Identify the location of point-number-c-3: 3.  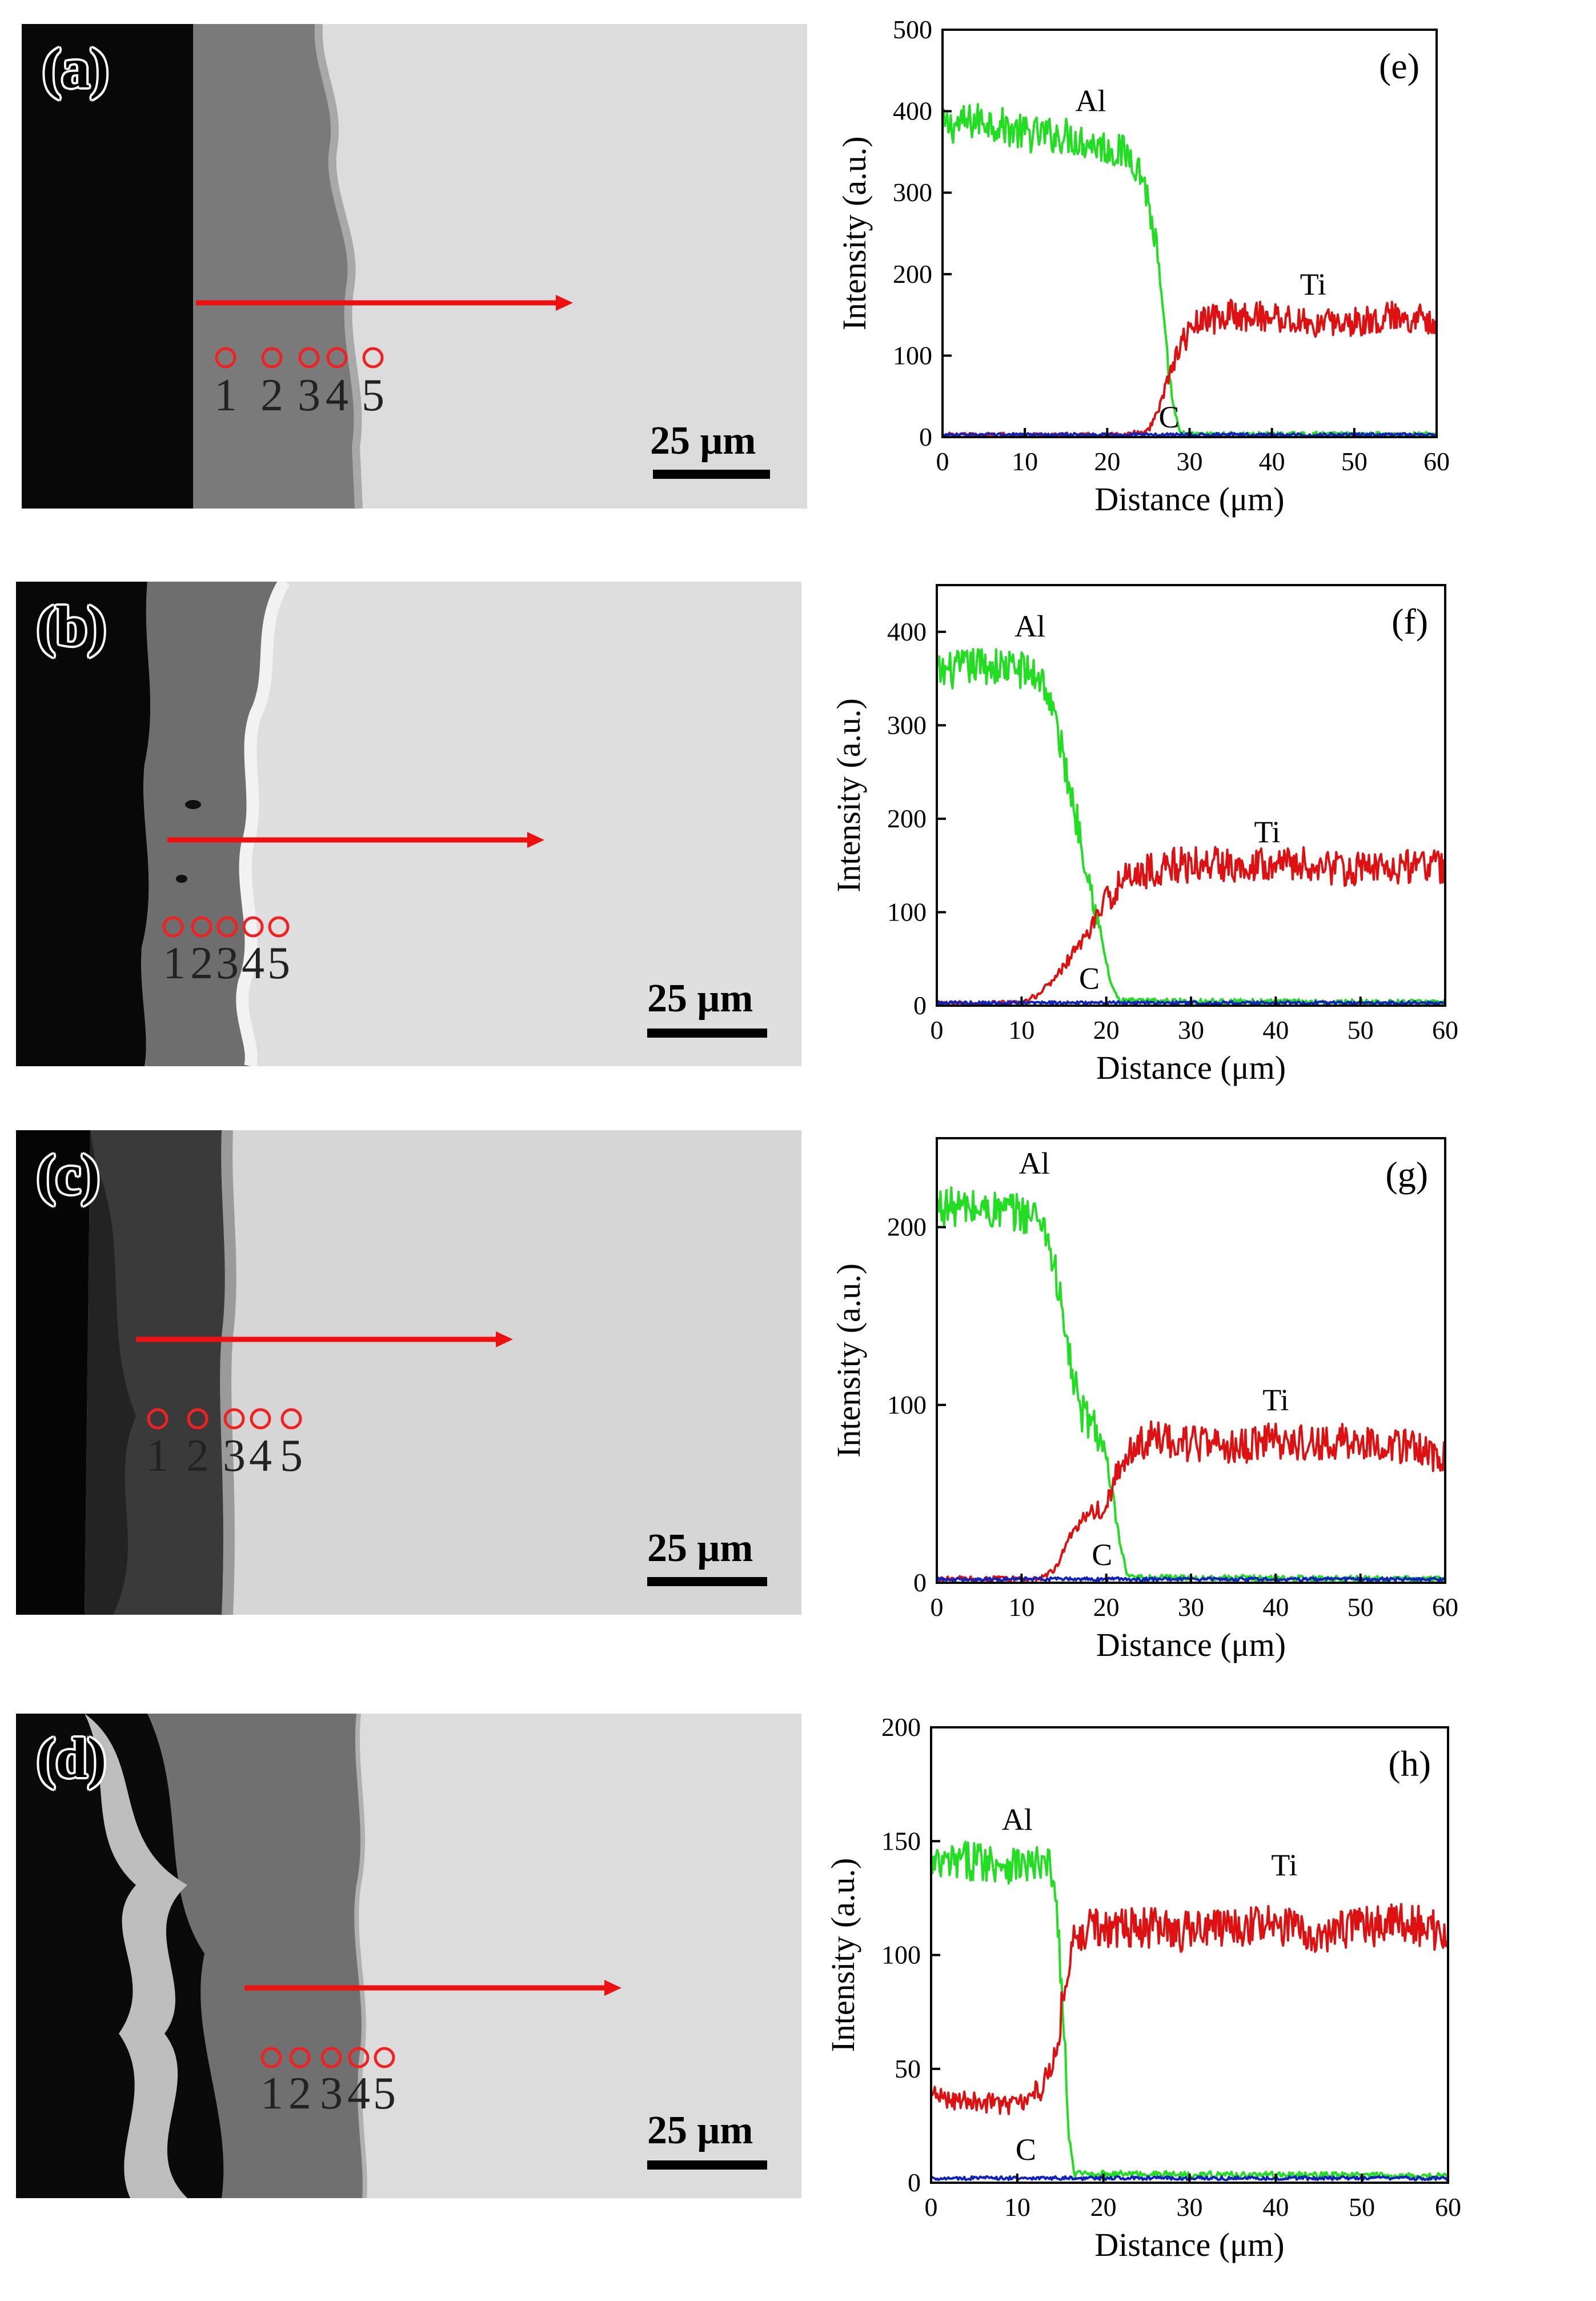
(234, 1456).